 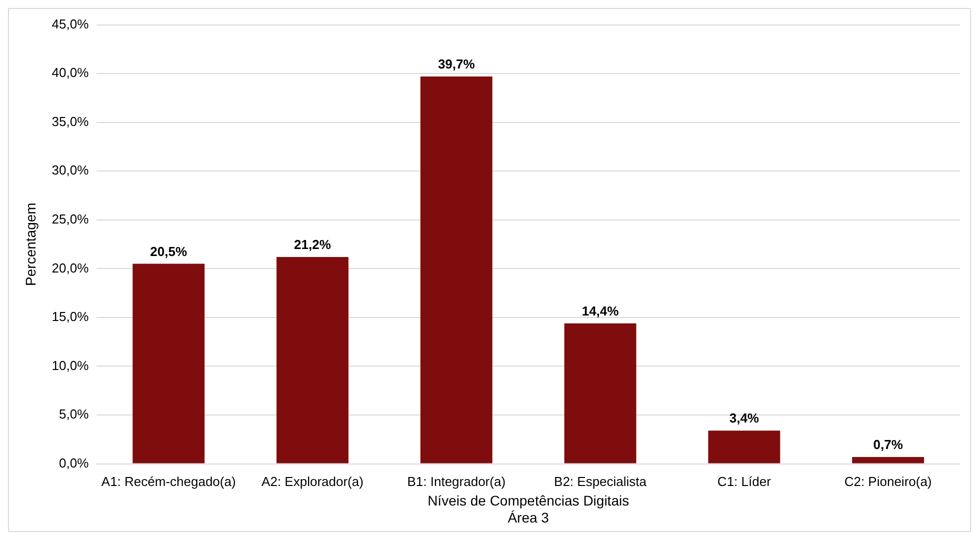 I want to click on x-tick-label: C1: Líder, so click(x=744, y=482).